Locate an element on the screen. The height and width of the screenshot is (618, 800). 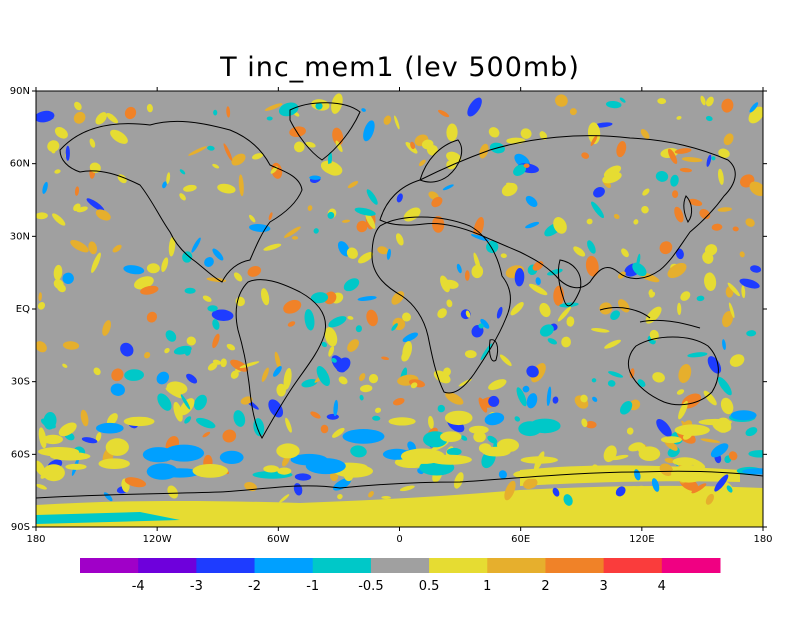
colorbar-label: 1 is located at coordinates (487, 586).